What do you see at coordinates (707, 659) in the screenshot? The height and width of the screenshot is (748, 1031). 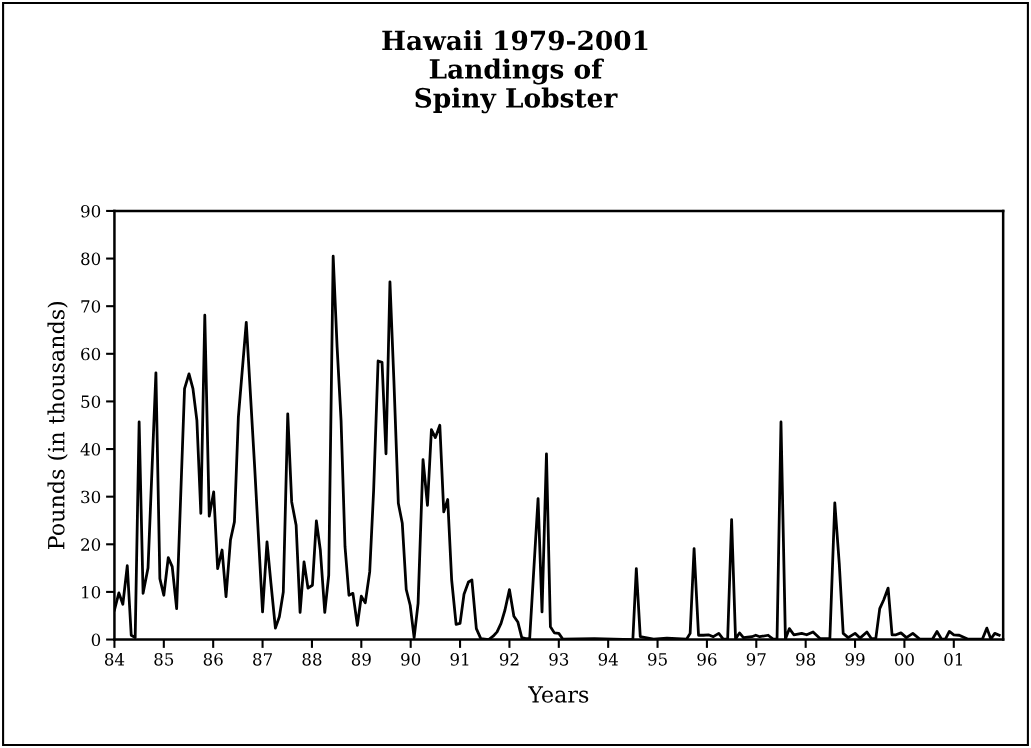 I see `x-tick-label: 96` at bounding box center [707, 659].